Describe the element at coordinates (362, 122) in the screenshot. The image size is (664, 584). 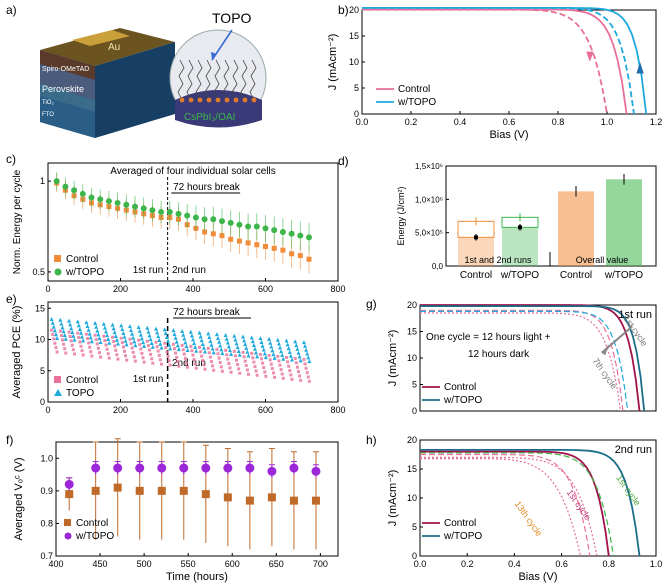
I see `x-tick-label: 0.0` at that location.